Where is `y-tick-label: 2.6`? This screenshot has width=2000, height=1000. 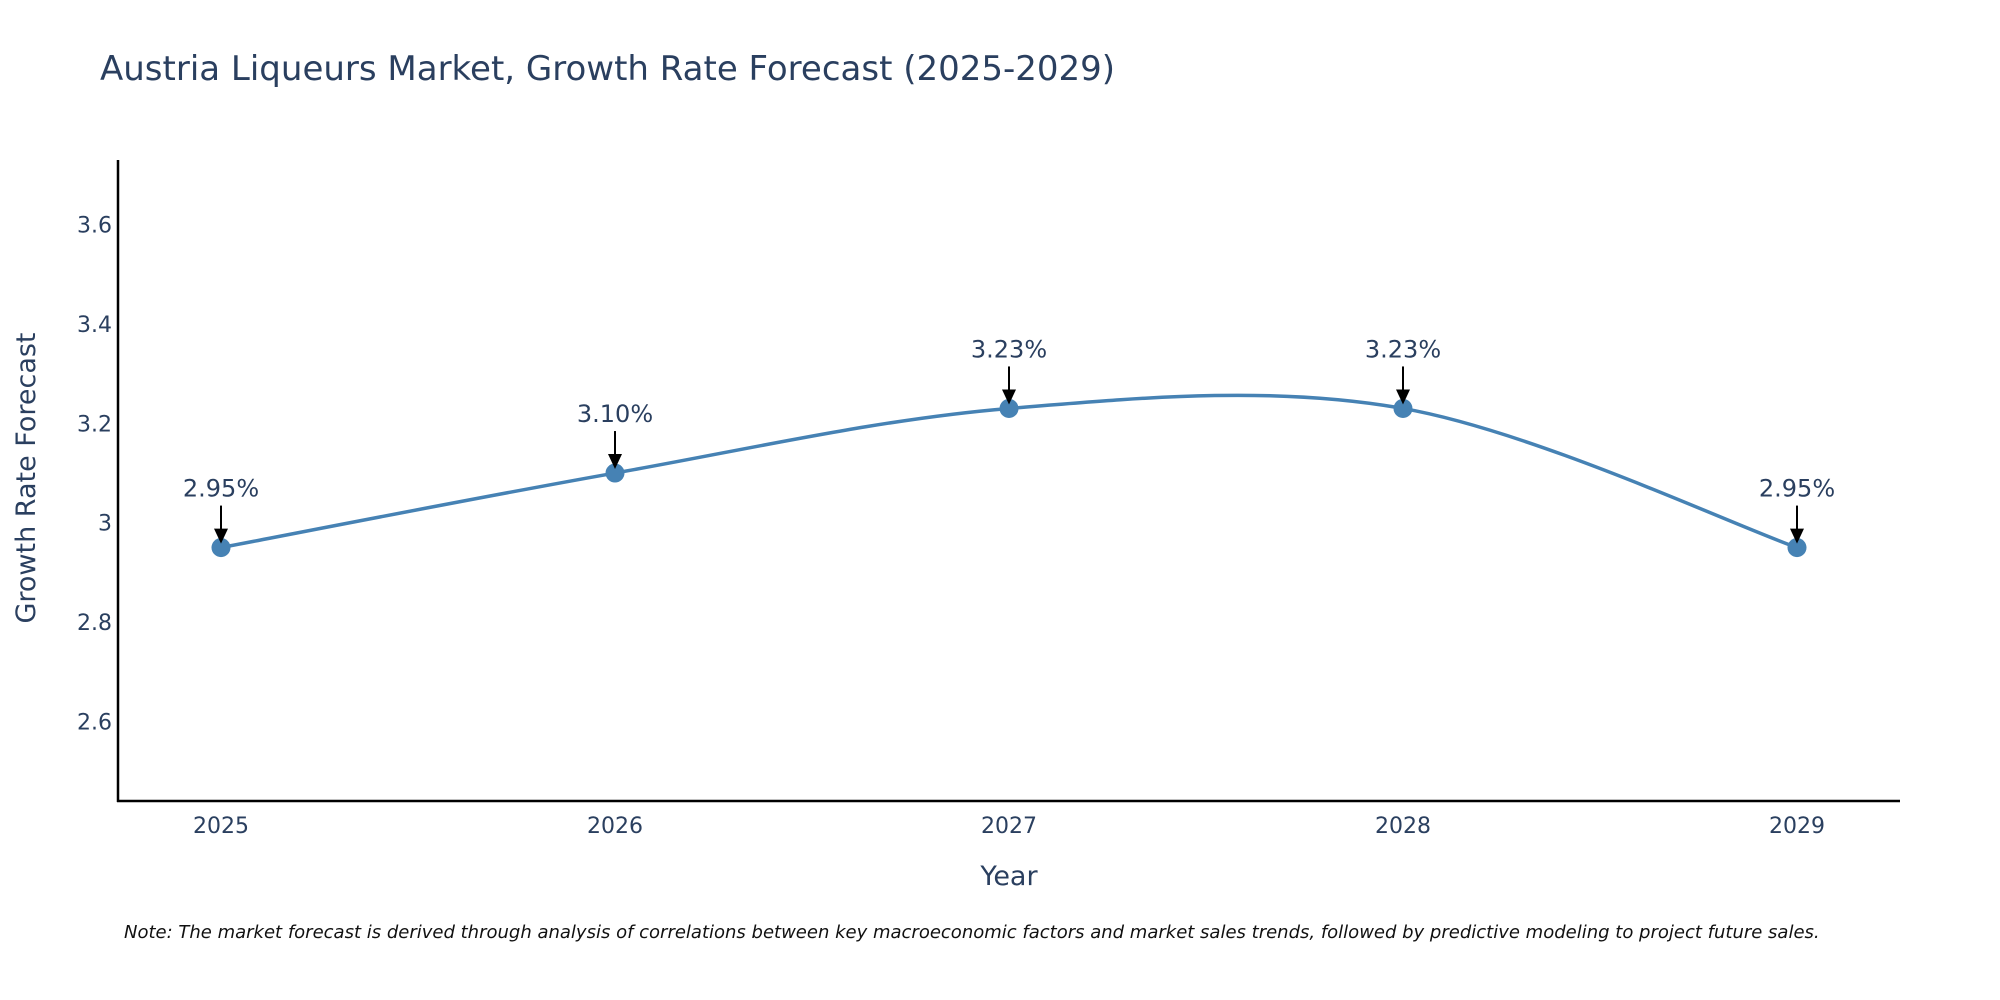
y-tick-label: 2.6 is located at coordinates (94, 722).